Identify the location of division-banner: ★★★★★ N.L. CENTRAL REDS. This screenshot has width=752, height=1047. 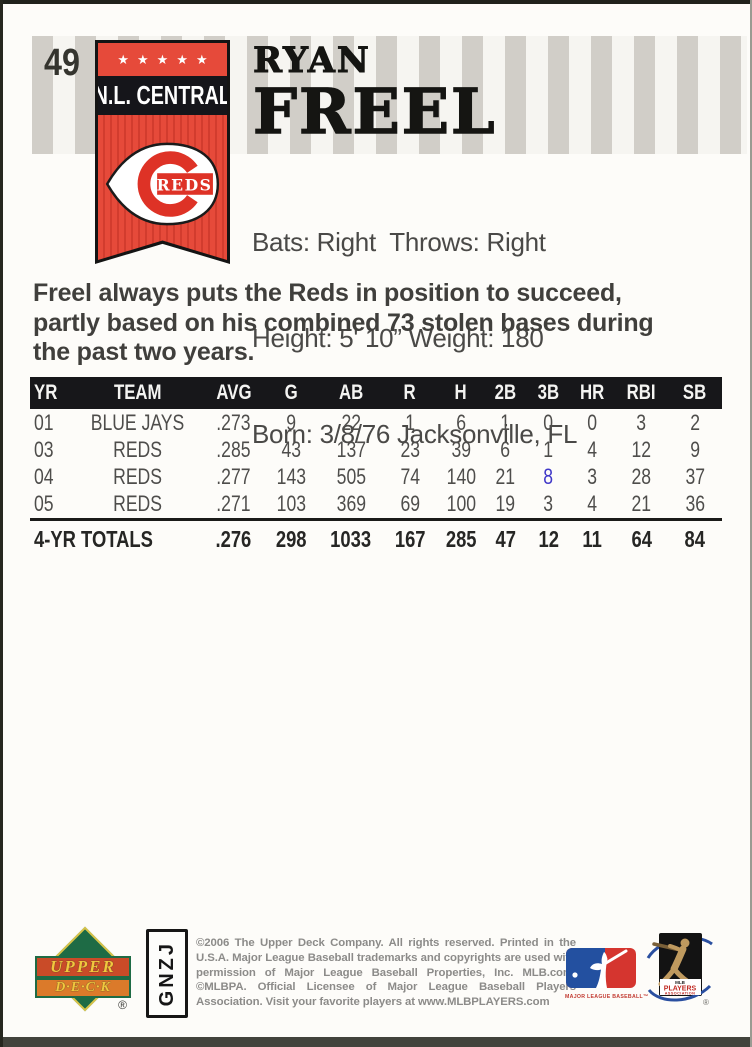
(162, 152).